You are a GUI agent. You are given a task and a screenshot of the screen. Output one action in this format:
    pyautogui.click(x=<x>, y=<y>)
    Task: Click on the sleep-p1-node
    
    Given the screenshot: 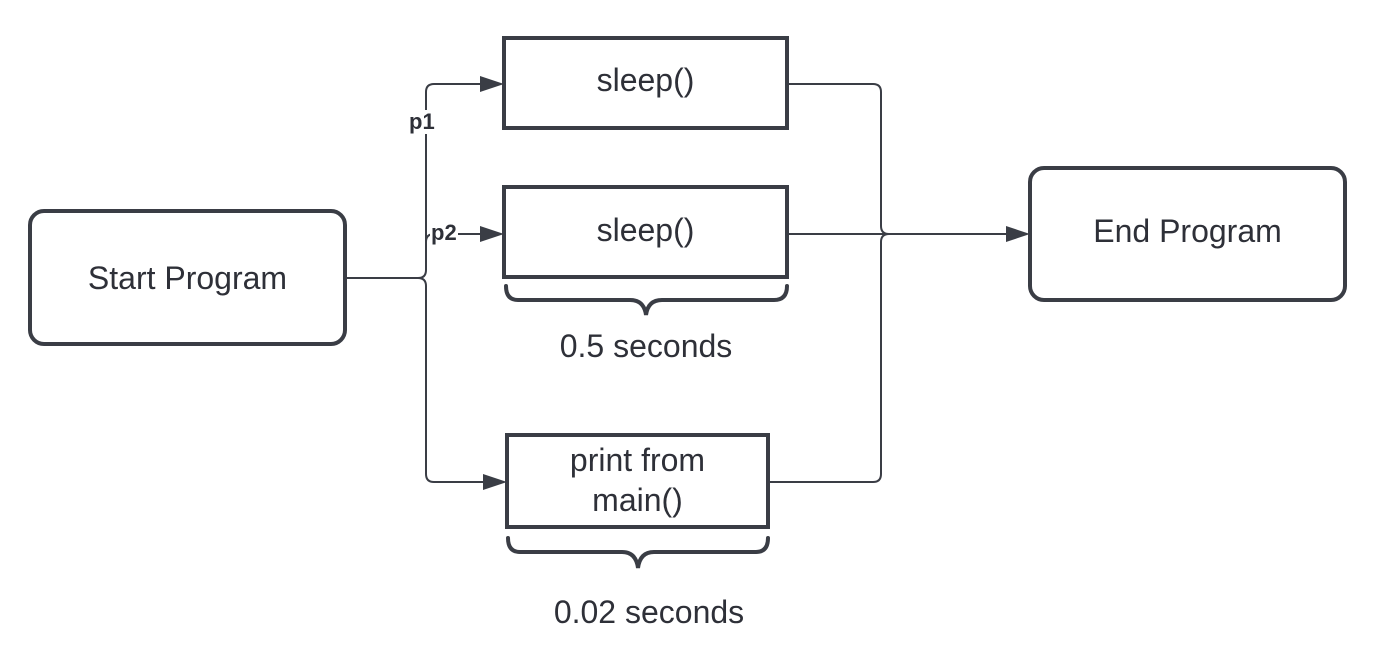 What is the action you would take?
    pyautogui.click(x=645, y=83)
    